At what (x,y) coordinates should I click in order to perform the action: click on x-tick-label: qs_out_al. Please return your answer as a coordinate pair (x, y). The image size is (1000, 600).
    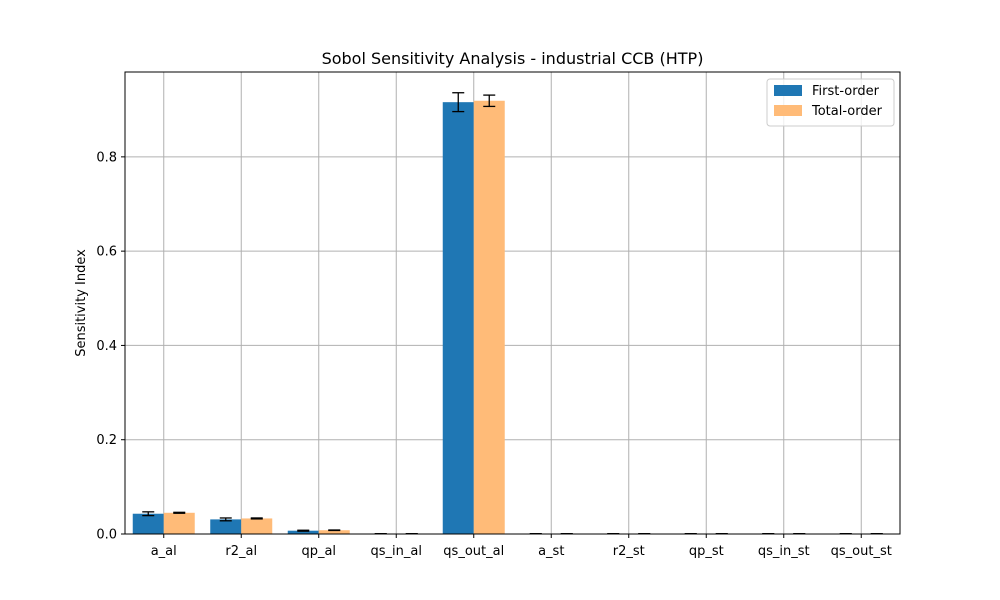
    Looking at the image, I should click on (473, 551).